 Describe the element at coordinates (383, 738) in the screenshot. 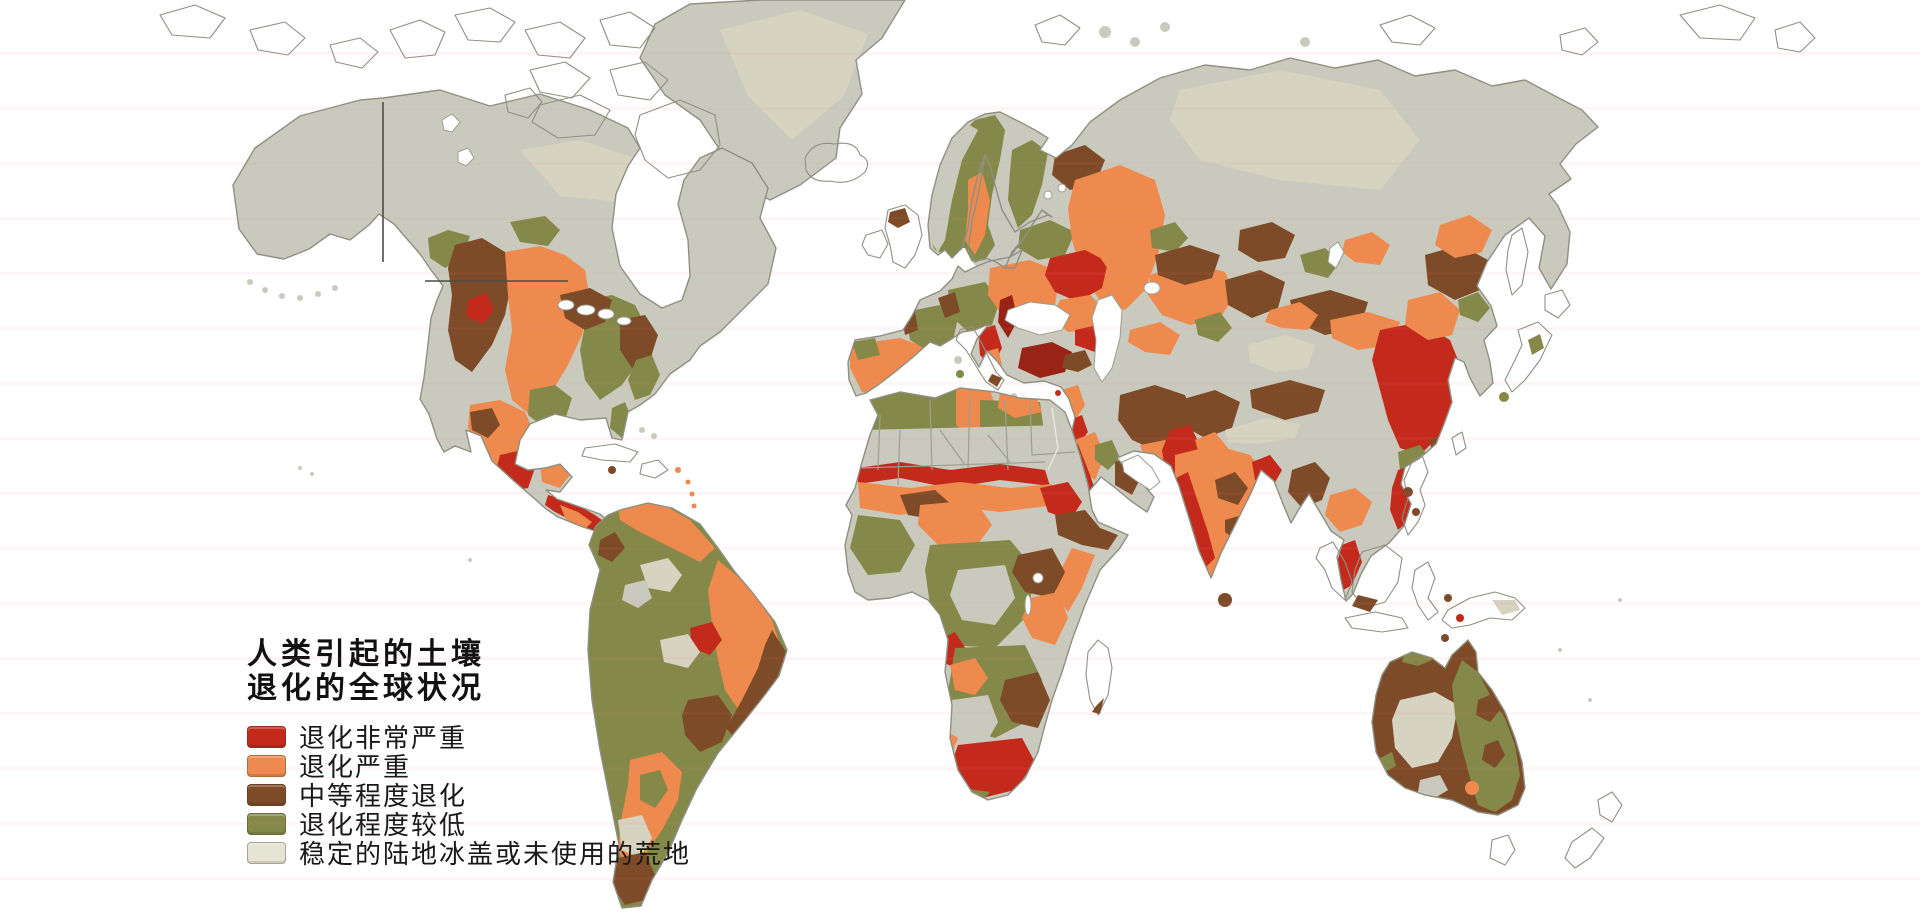

I see `legend-label: 退化非常严重` at that location.